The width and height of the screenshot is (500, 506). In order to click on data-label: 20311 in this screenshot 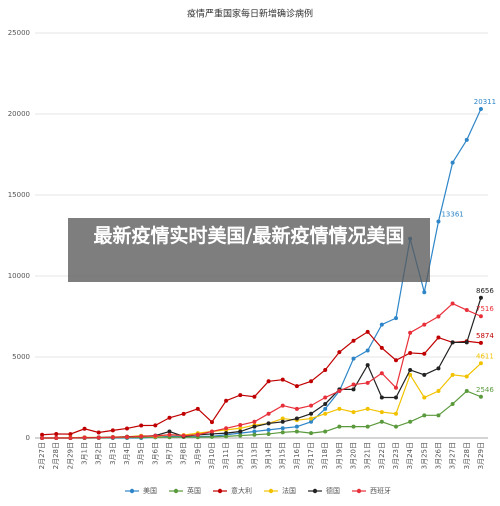, I will do `click(485, 102)`.